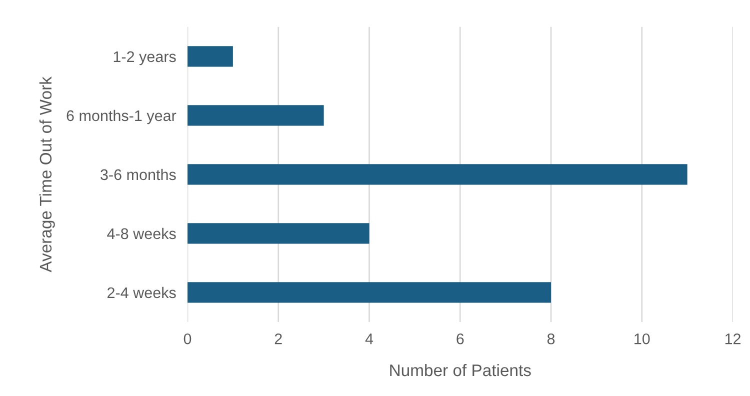 This screenshot has height=396, width=750. What do you see at coordinates (460, 338) in the screenshot?
I see `x-tick-label: 6` at bounding box center [460, 338].